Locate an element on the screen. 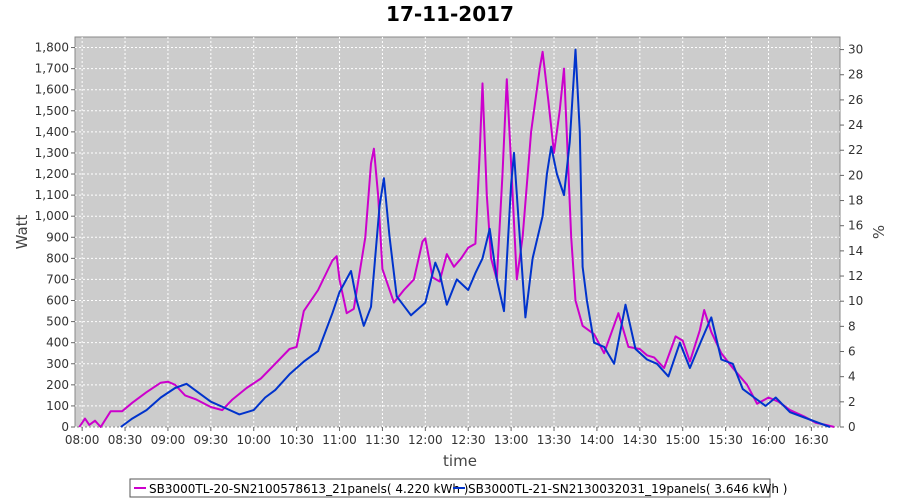  x-tick-label: 12:30 is located at coordinates (468, 440).